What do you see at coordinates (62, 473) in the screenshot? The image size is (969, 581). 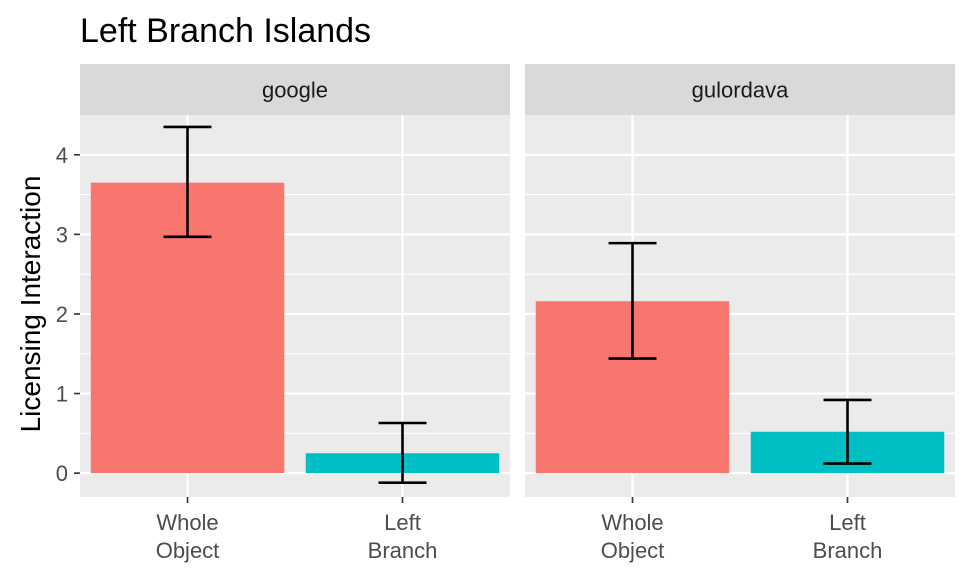 I see `y-tick-label: 0` at bounding box center [62, 473].